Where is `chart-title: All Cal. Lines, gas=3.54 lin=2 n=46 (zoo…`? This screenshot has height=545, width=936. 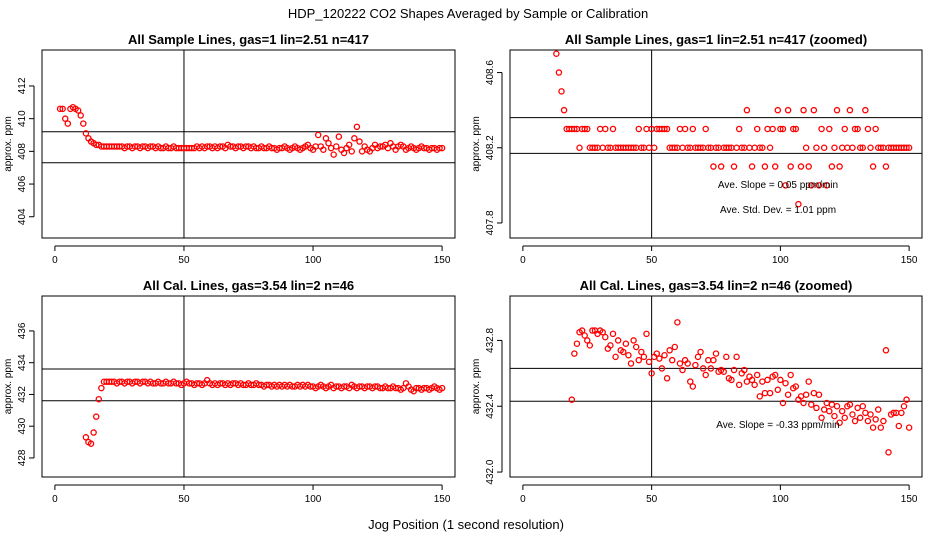 chart-title: All Cal. Lines, gas=3.54 lin=2 n=46 (zoo… is located at coordinates (716, 285).